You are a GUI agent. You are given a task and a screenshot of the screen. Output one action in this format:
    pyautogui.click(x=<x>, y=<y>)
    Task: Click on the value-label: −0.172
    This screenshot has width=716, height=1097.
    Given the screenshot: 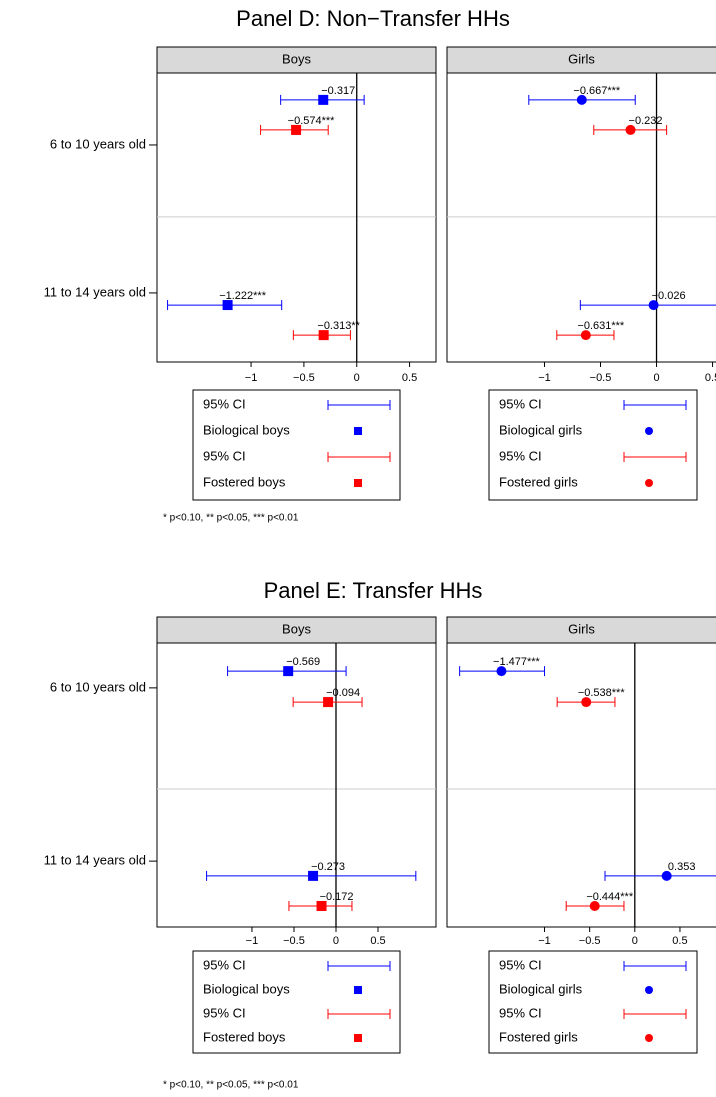 What is the action you would take?
    pyautogui.click(x=337, y=897)
    